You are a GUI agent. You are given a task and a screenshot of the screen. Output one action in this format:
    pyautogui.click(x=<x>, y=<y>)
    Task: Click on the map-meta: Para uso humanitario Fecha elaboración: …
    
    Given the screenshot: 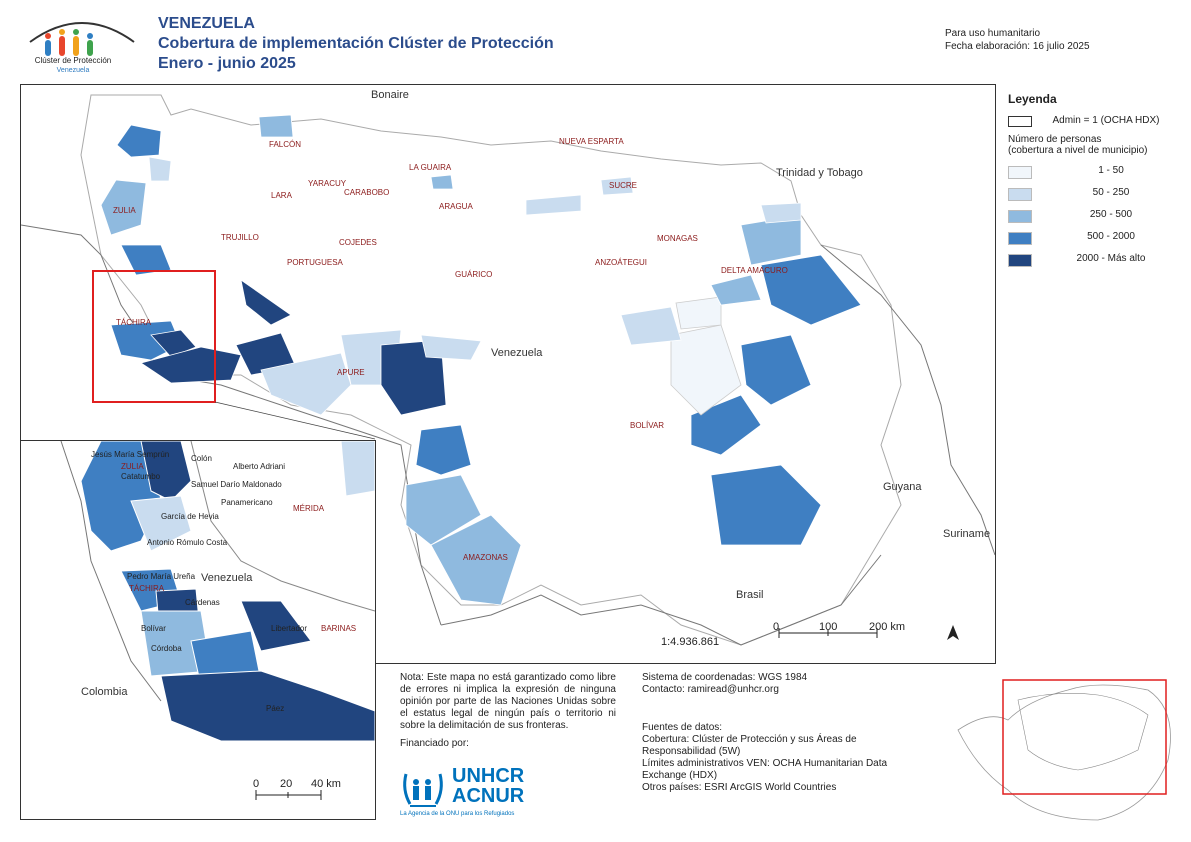 What is the action you would take?
    pyautogui.click(x=1017, y=40)
    